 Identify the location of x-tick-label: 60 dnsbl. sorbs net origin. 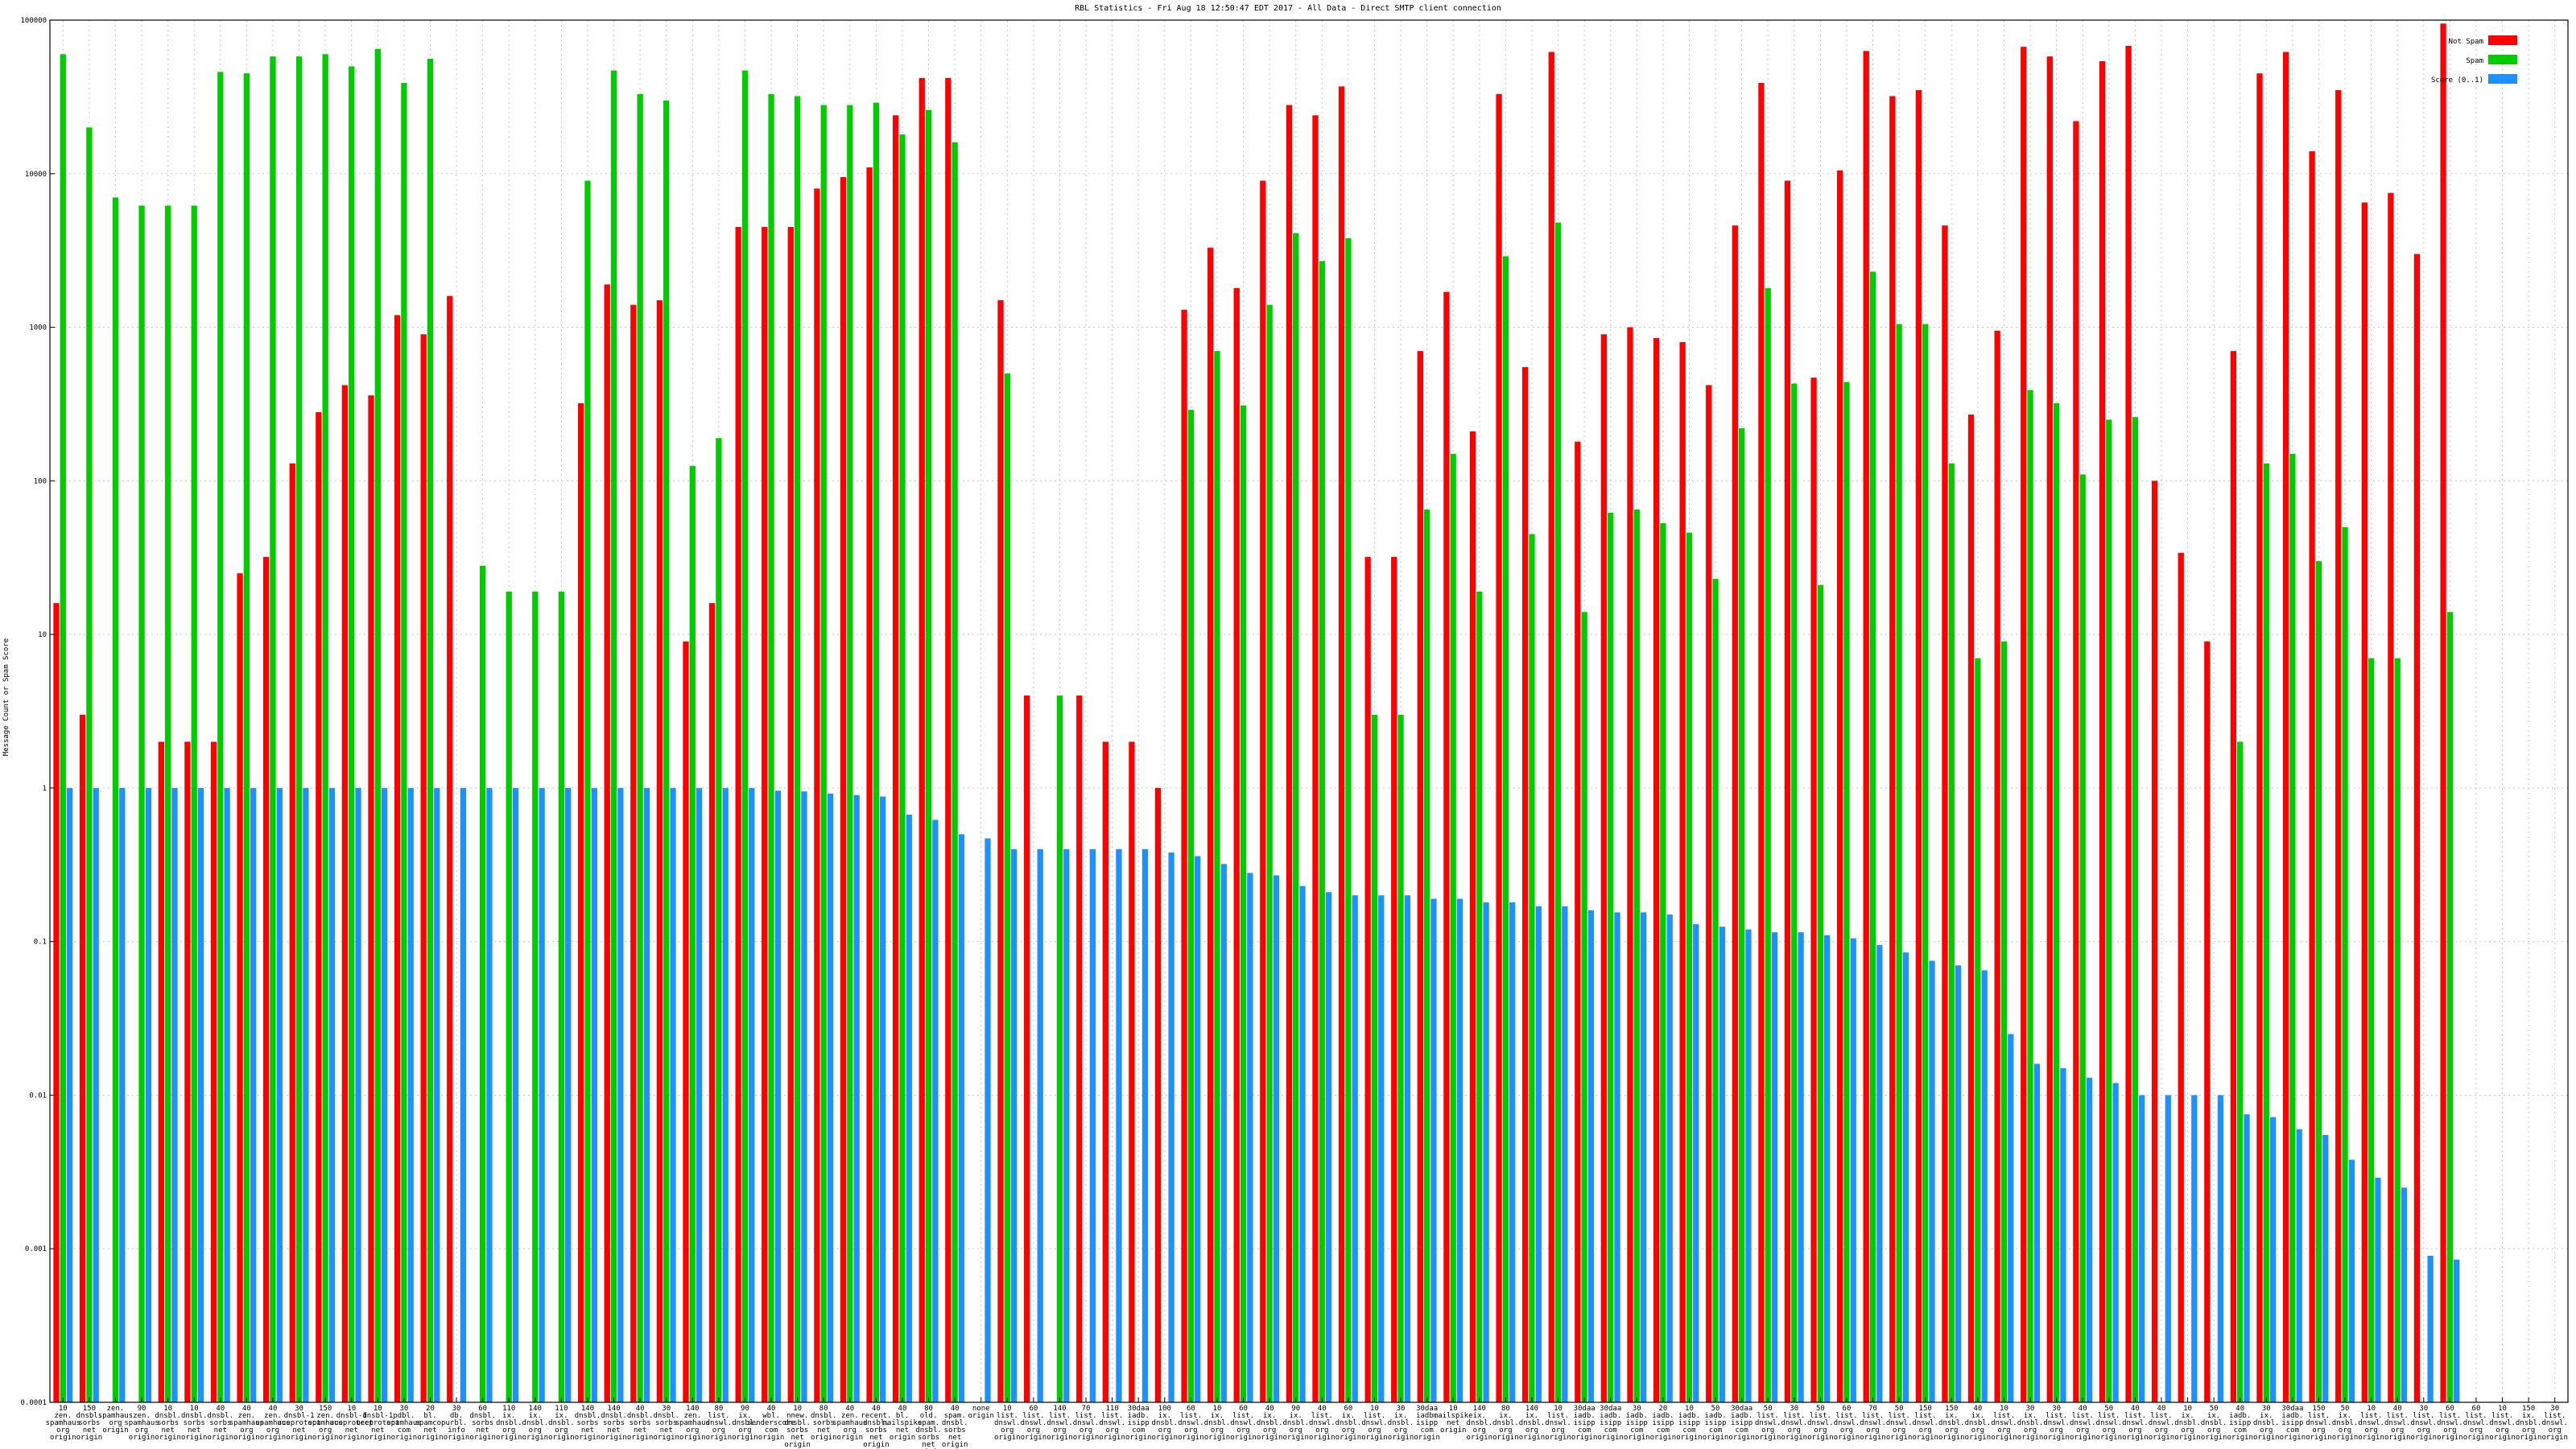
(483, 1423).